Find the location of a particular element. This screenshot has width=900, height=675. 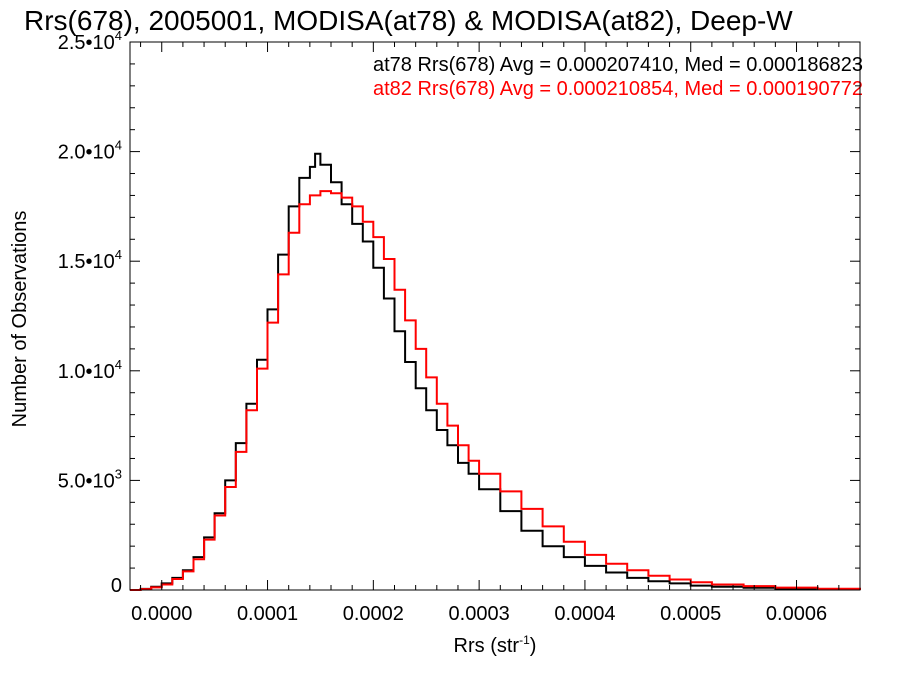

x-axis-label-base: Rrs (str is located at coordinates (487, 646).